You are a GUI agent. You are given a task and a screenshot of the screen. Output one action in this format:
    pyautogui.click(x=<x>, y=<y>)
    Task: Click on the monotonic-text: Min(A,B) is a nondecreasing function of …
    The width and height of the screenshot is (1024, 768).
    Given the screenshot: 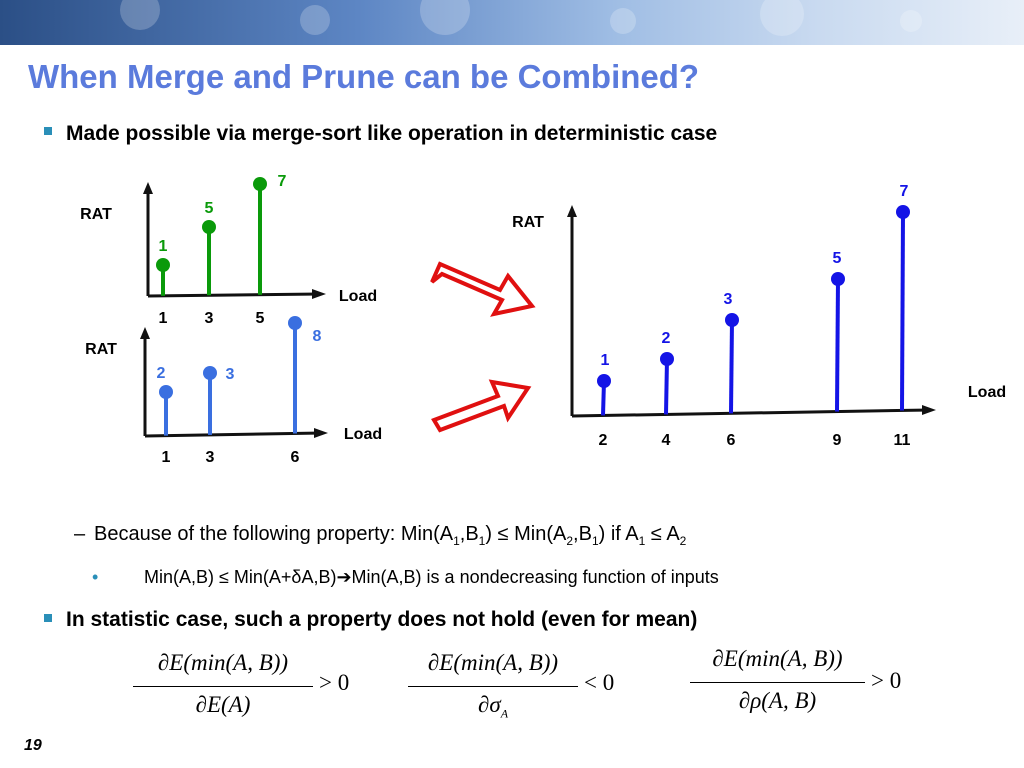 What is the action you would take?
    pyautogui.click(x=535, y=577)
    